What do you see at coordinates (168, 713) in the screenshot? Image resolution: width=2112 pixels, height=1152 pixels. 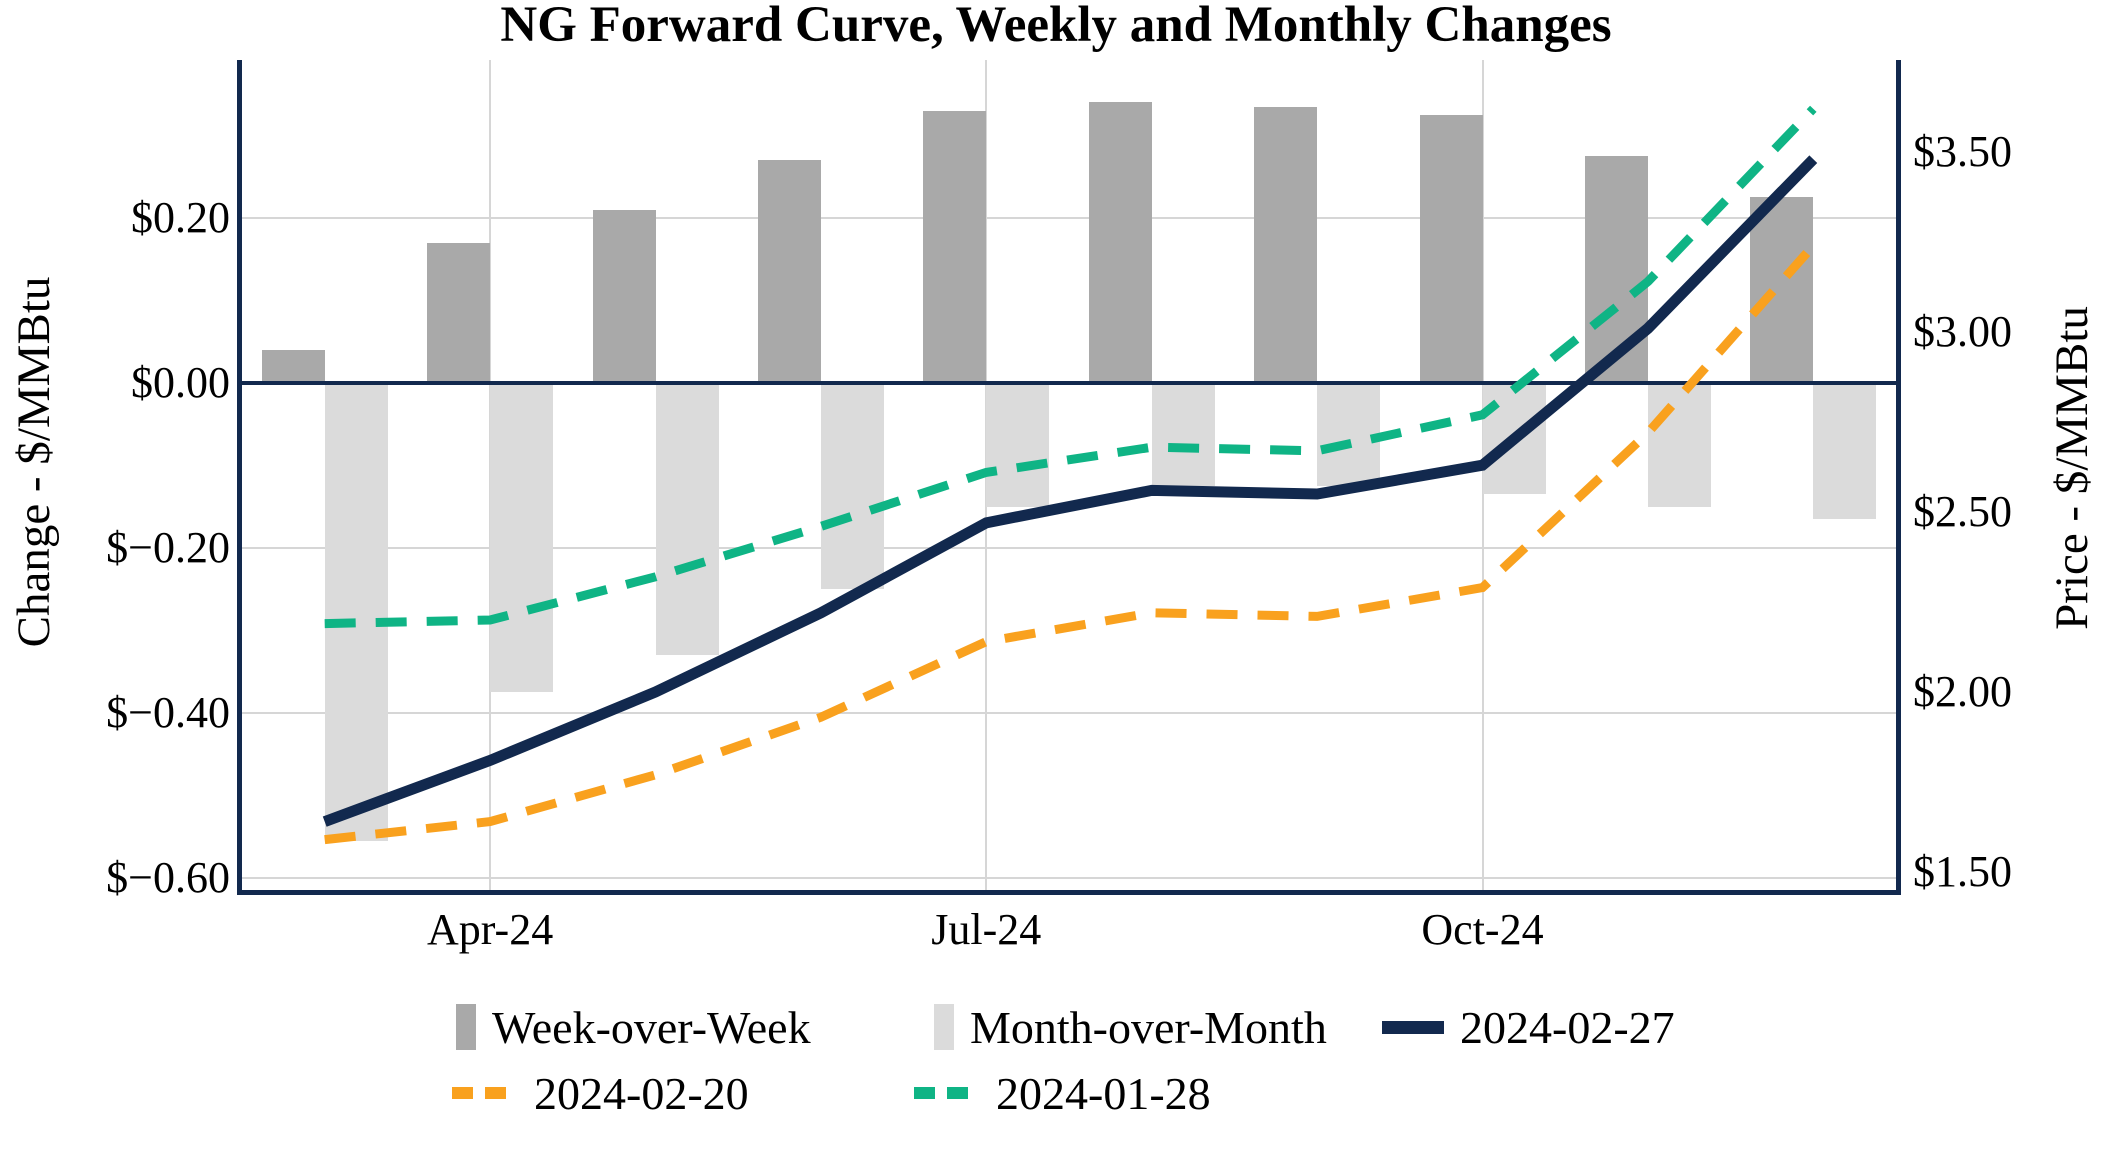 I see `left-tick-label: $−0.40` at bounding box center [168, 713].